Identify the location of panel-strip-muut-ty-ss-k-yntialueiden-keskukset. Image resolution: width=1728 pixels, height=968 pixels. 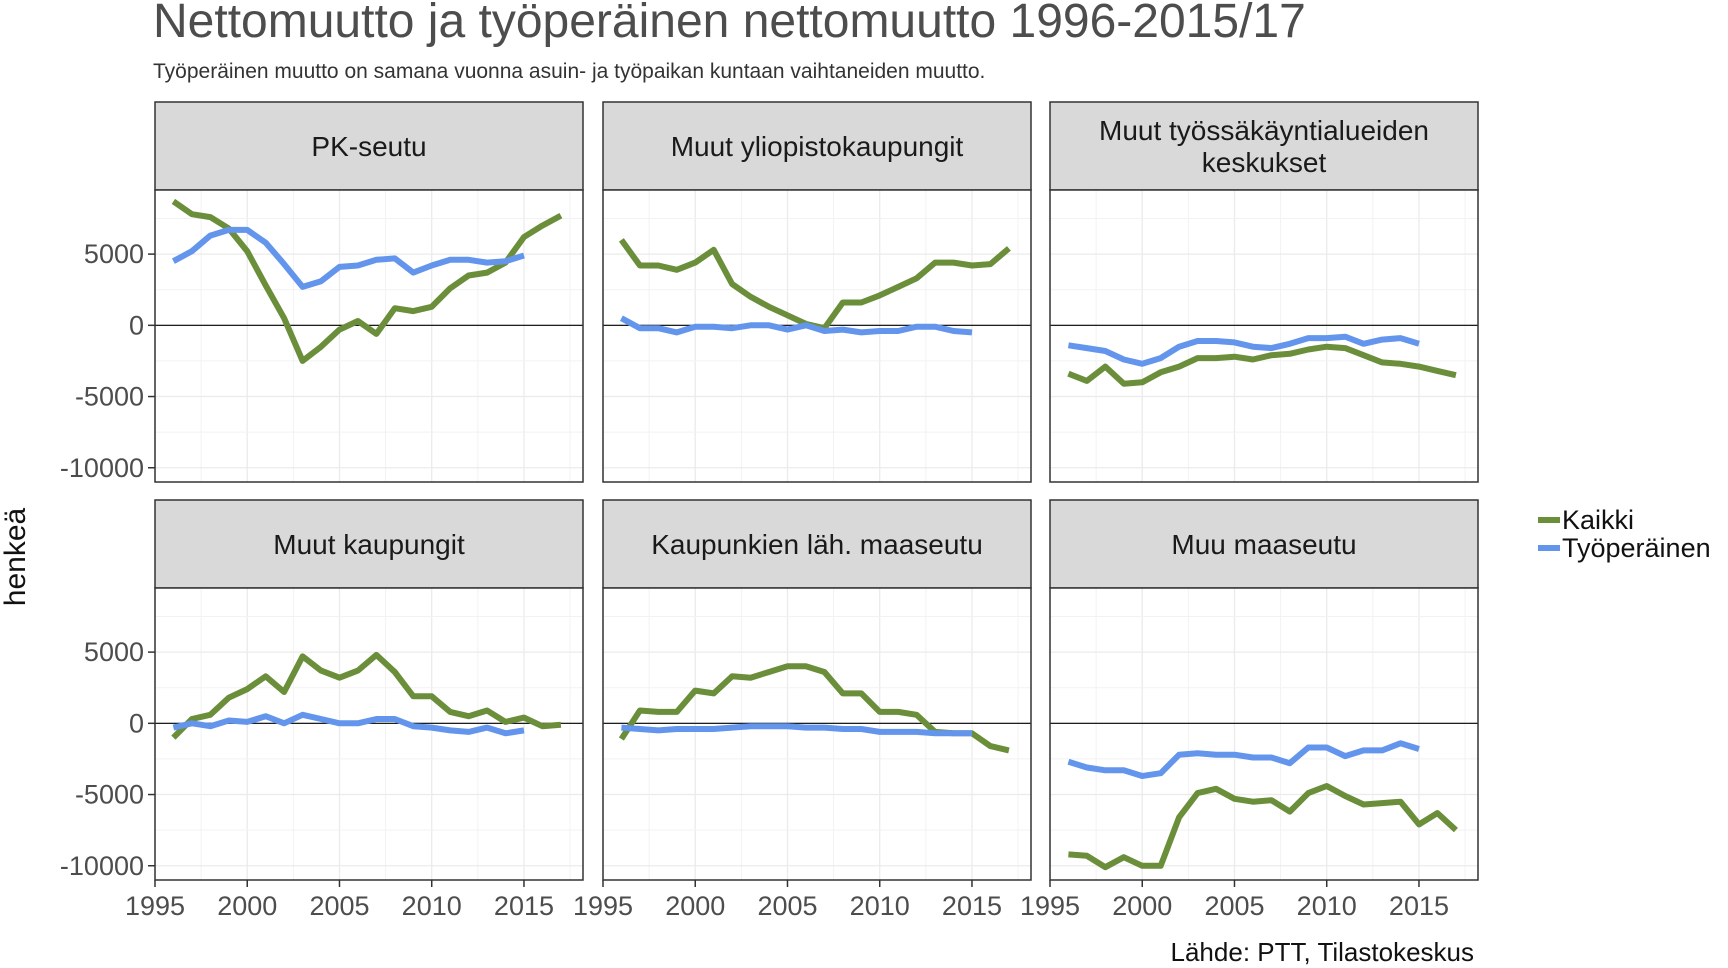
(1264, 146).